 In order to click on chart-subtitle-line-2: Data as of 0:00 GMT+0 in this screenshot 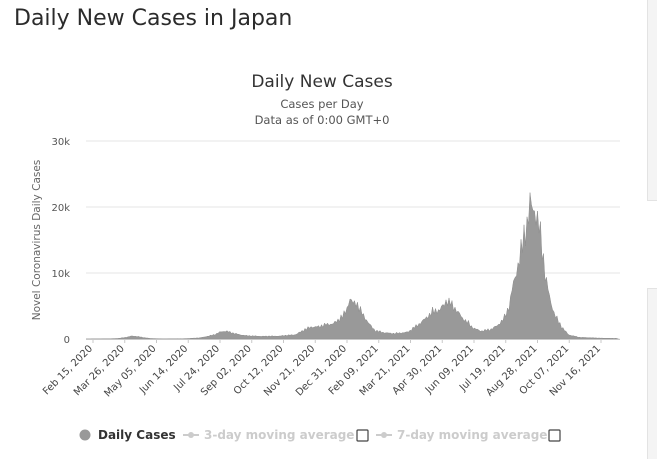, I will do `click(322, 120)`.